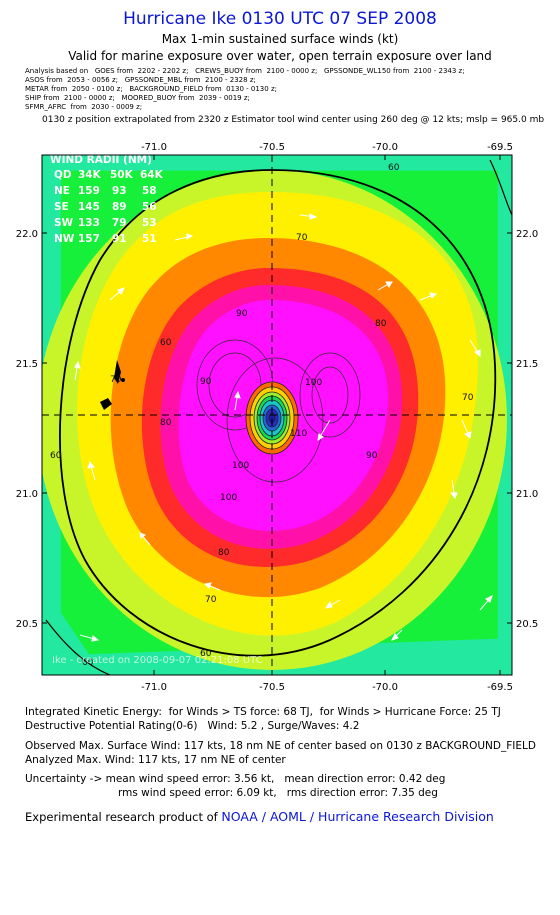 The width and height of the screenshot is (560, 915). I want to click on wind-radii-value: 145, so click(89, 207).